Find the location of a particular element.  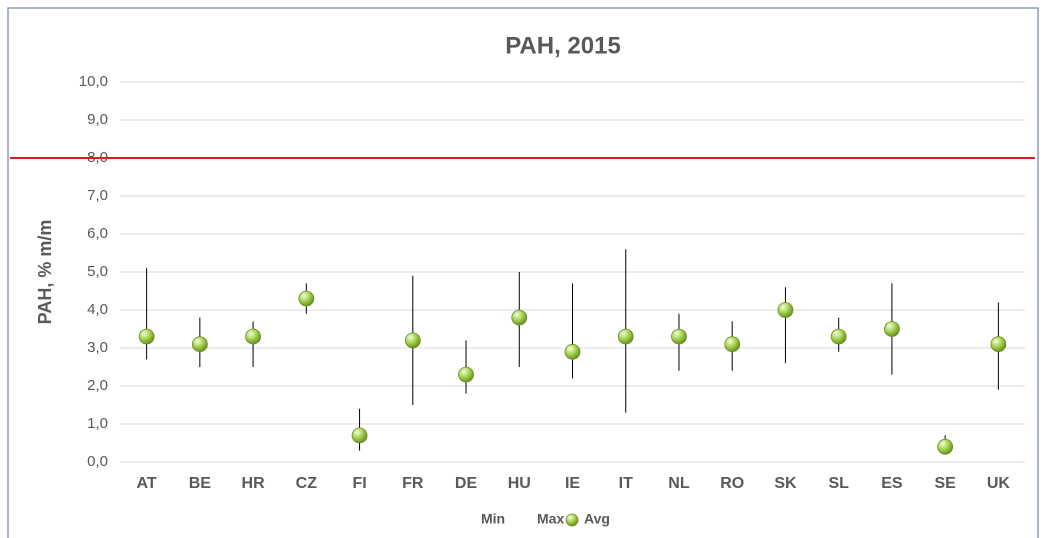

x-tick-label: SK is located at coordinates (785, 483).